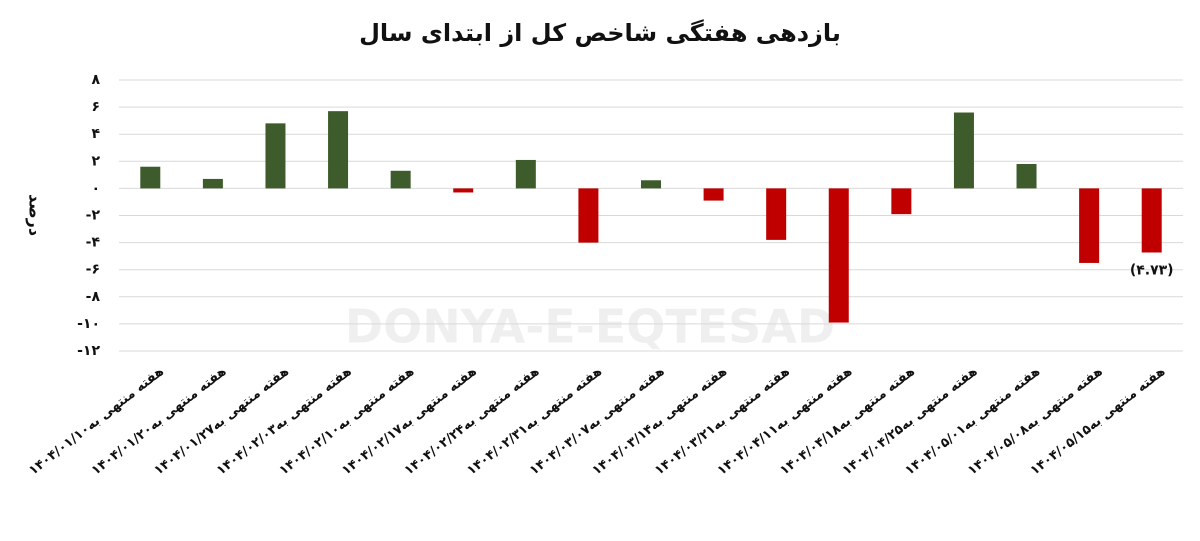 The width and height of the screenshot is (1200, 541). What do you see at coordinates (1152, 270) in the screenshot?
I see `data-label: (۴.۷۳)` at bounding box center [1152, 270].